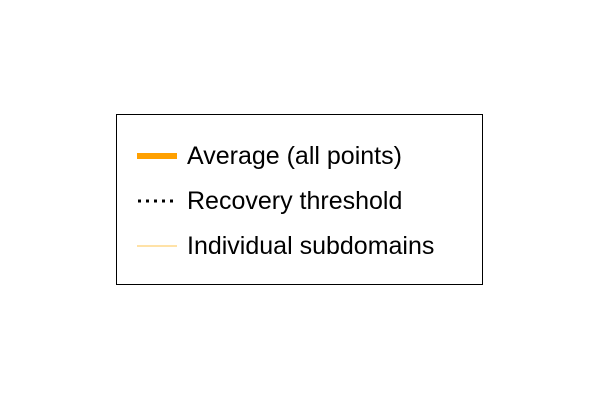  Describe the element at coordinates (311, 246) in the screenshot. I see `legend-label-individual-subdomains: Individual subdomains` at that location.